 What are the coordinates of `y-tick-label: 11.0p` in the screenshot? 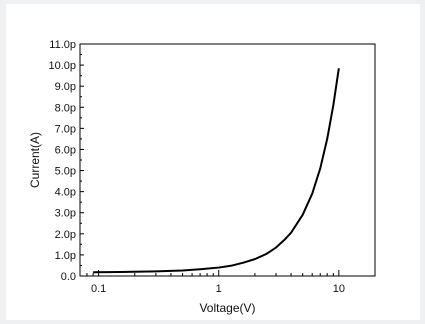 It's located at (62, 45).